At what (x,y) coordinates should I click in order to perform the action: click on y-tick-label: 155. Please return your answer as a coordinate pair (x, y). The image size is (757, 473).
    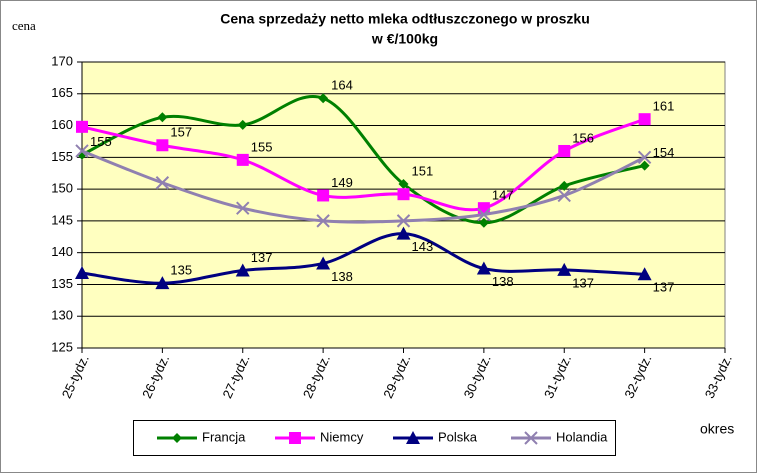
    Looking at the image, I should click on (62, 156).